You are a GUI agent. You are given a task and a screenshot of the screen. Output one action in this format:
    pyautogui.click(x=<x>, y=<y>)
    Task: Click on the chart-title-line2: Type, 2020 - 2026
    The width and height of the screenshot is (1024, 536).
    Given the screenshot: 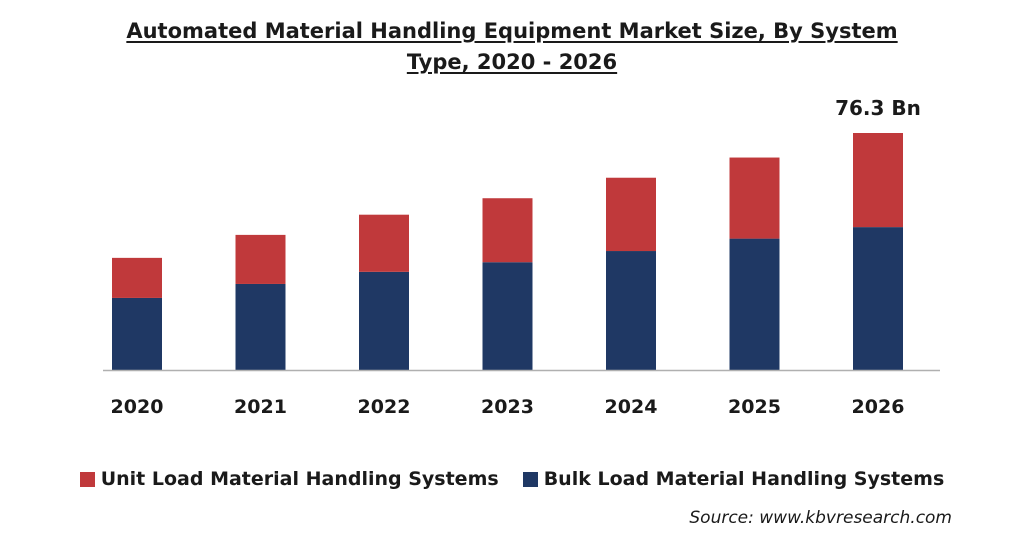 What is the action you would take?
    pyautogui.click(x=512, y=62)
    